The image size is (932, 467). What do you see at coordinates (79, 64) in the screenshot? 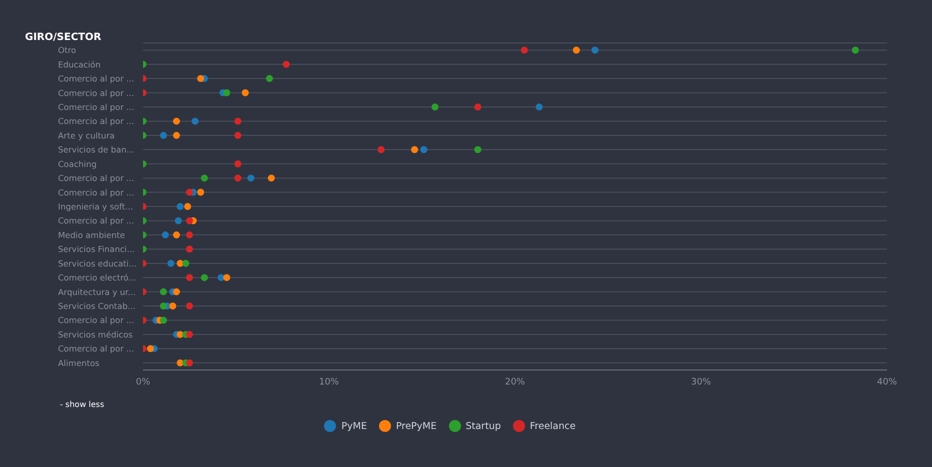
I see `y-tick-label: Educación` at bounding box center [79, 64].